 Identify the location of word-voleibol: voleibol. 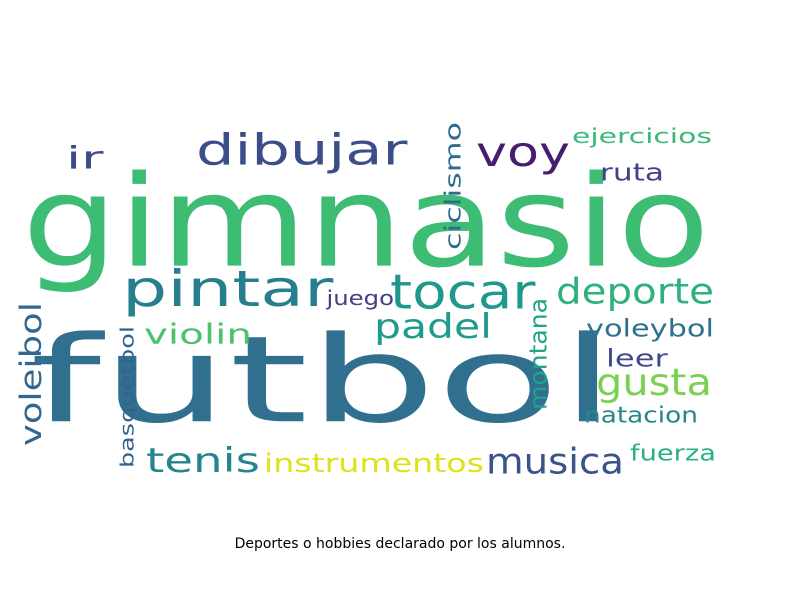
(31, 374).